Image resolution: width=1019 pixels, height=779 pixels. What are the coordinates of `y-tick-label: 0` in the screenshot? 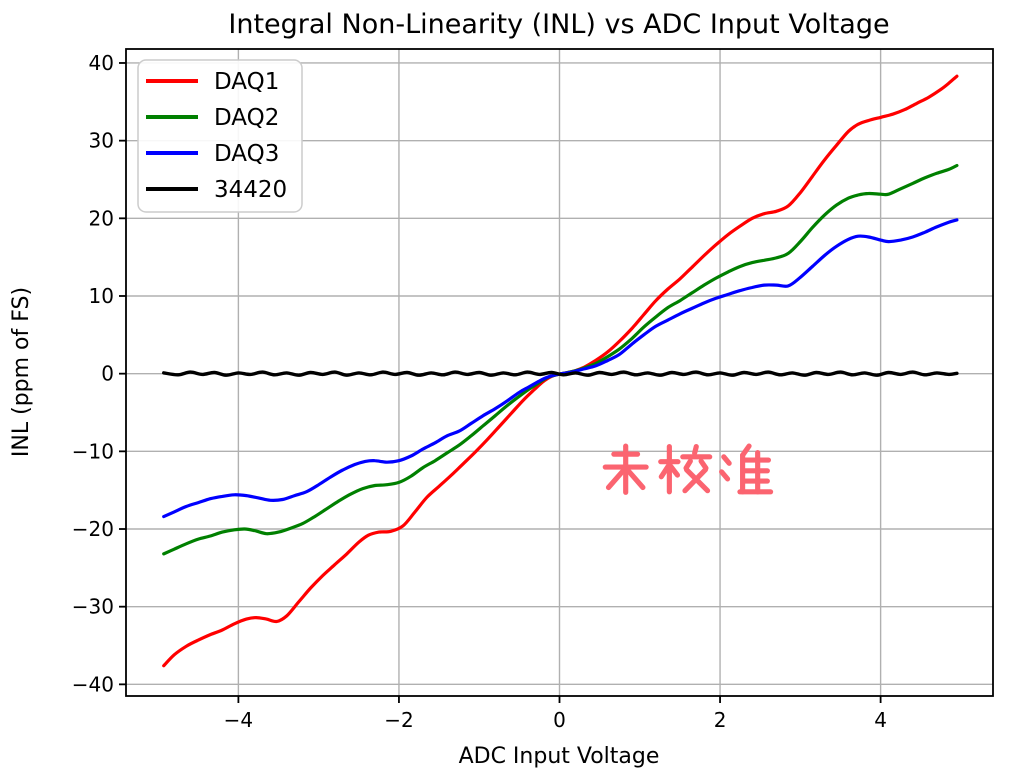 It's located at (107, 374).